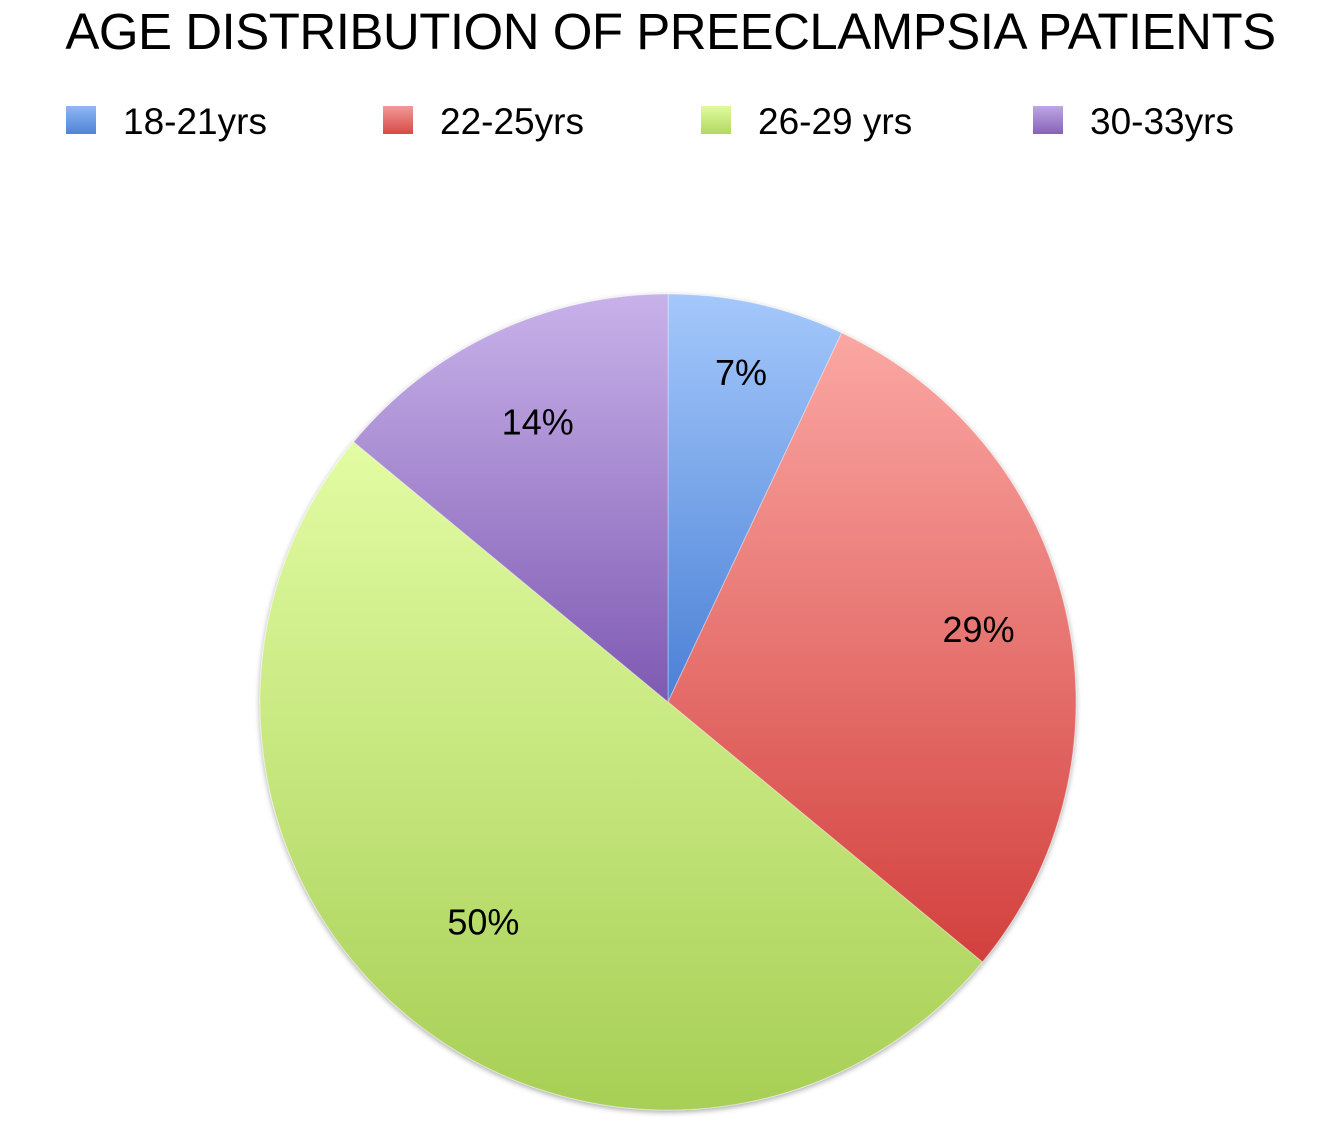 This screenshot has width=1341, height=1138. What do you see at coordinates (483, 922) in the screenshot?
I see `data-label-26-29yrs: 50%` at bounding box center [483, 922].